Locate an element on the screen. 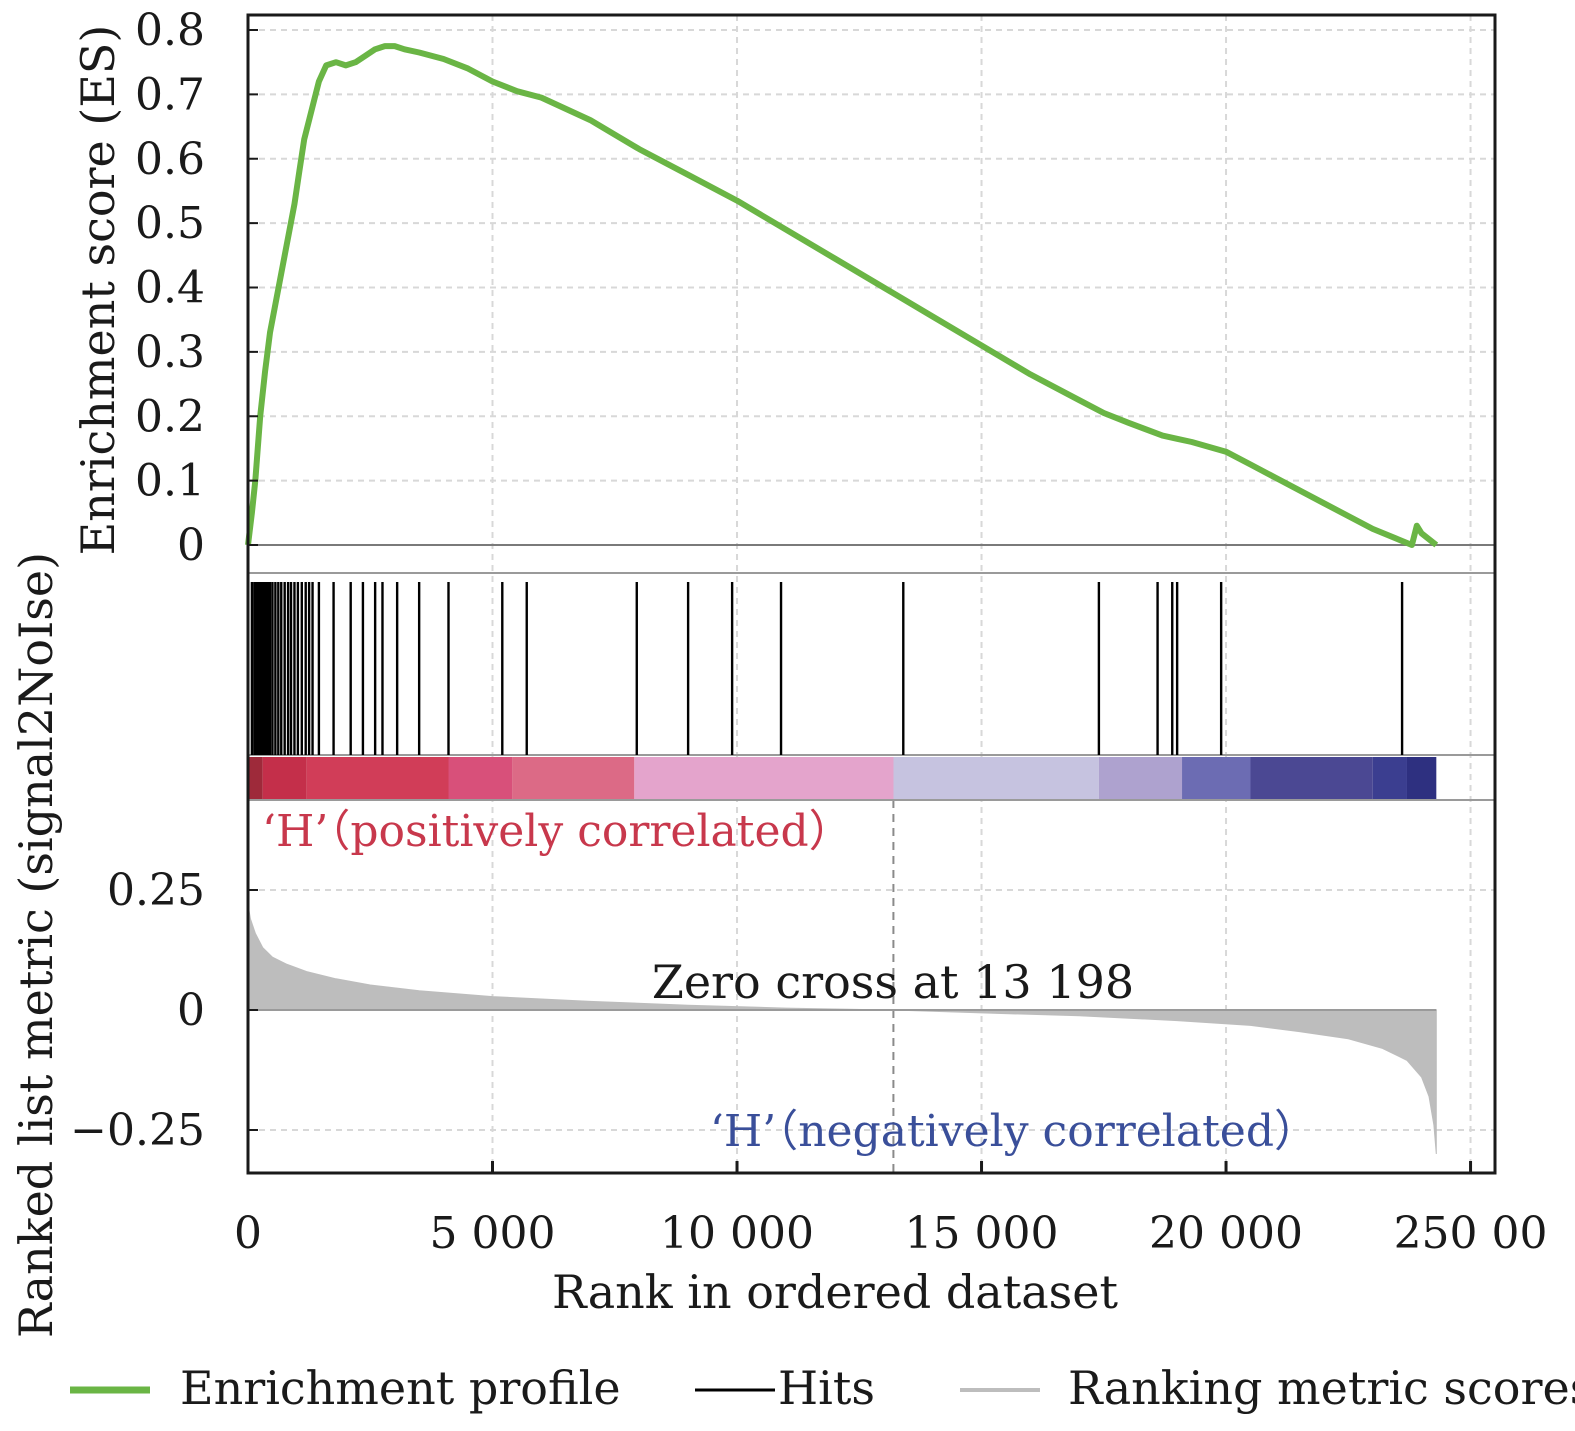 The image size is (1575, 1431). negative-correlation-label: ‘H’（negatively correlated） is located at coordinates (1014, 1131).